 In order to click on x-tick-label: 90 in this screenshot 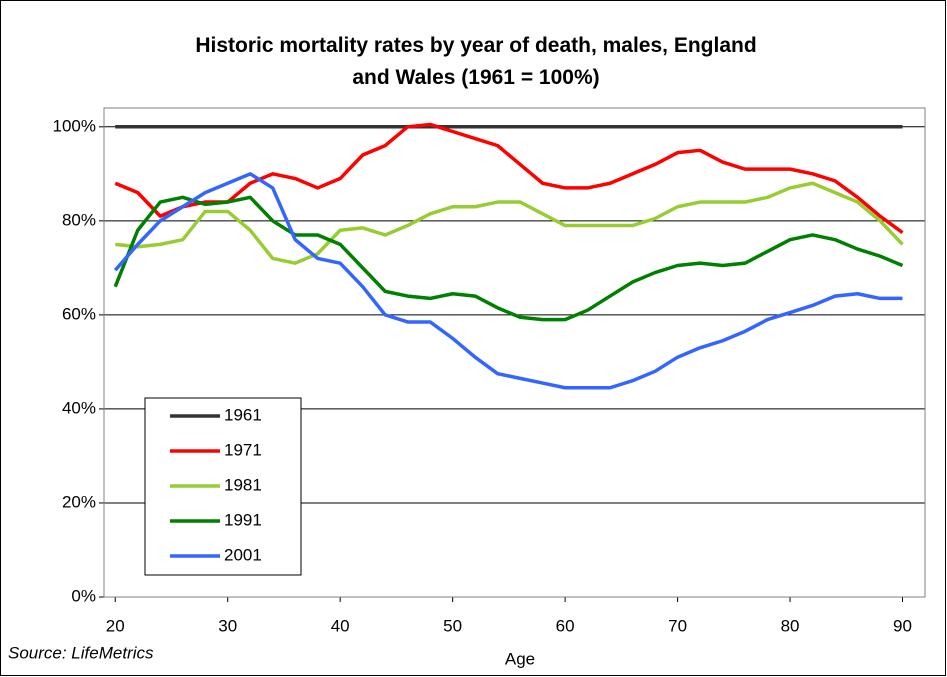, I will do `click(902, 625)`.